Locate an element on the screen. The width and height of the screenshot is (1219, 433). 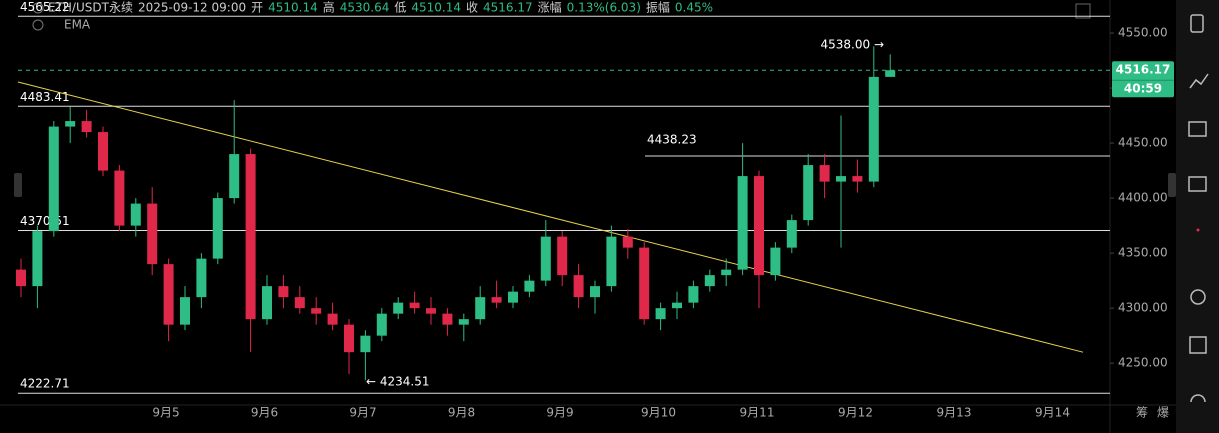
settings-icon is located at coordinates (38, 25).